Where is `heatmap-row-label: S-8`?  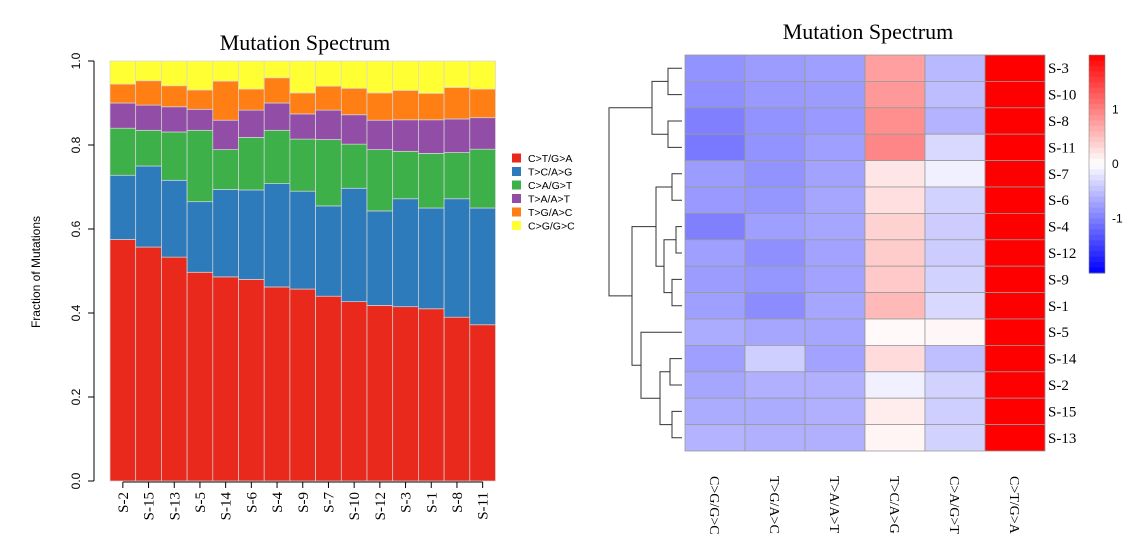
heatmap-row-label: S-8 is located at coordinates (1058, 122).